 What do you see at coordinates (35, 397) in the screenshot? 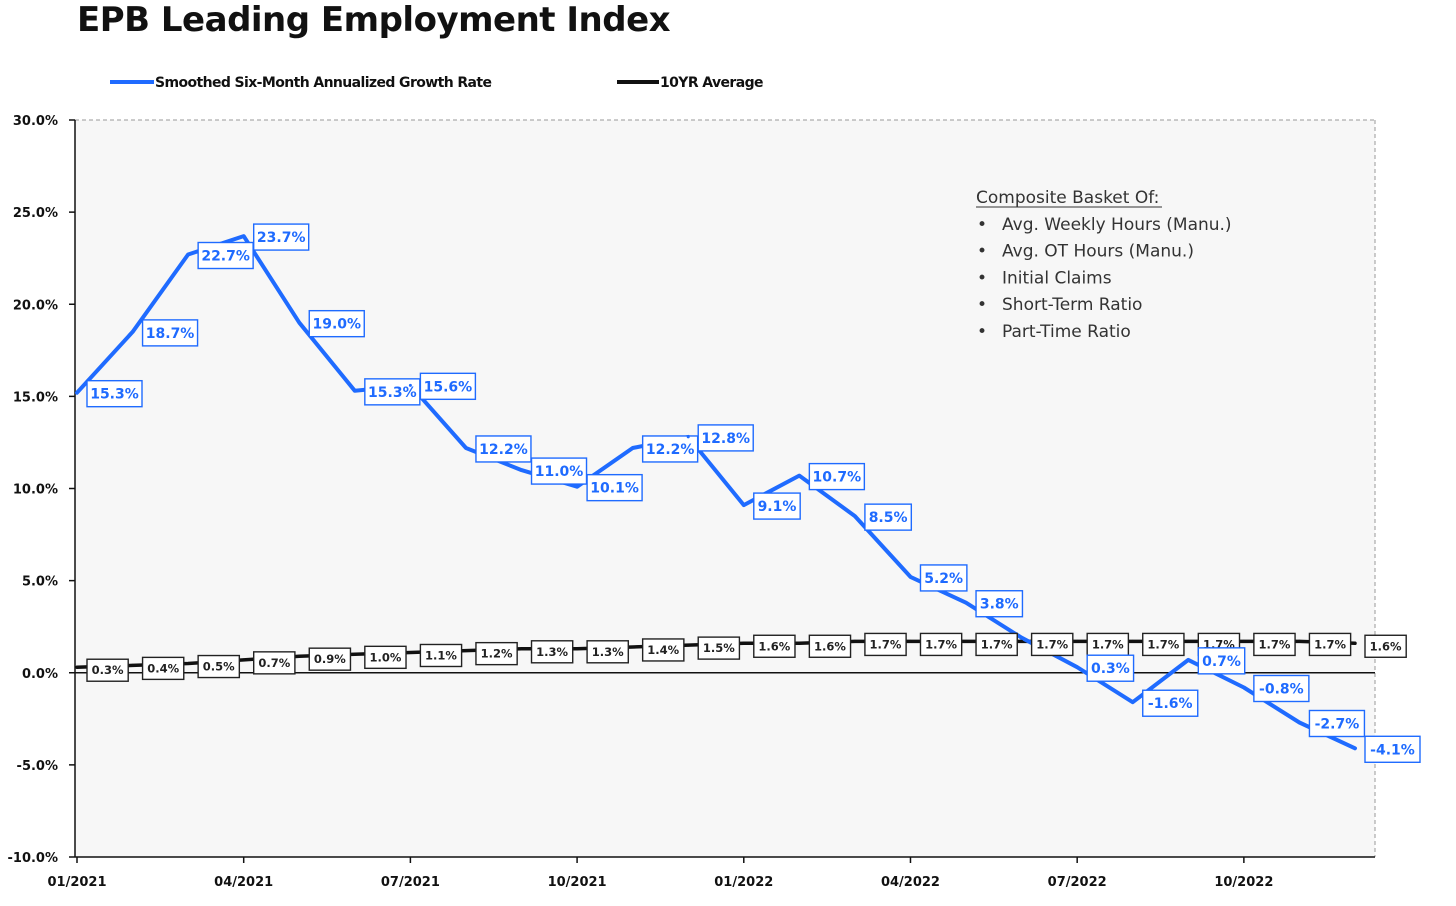
I see `y-tick-label: 15.0%` at bounding box center [35, 397].